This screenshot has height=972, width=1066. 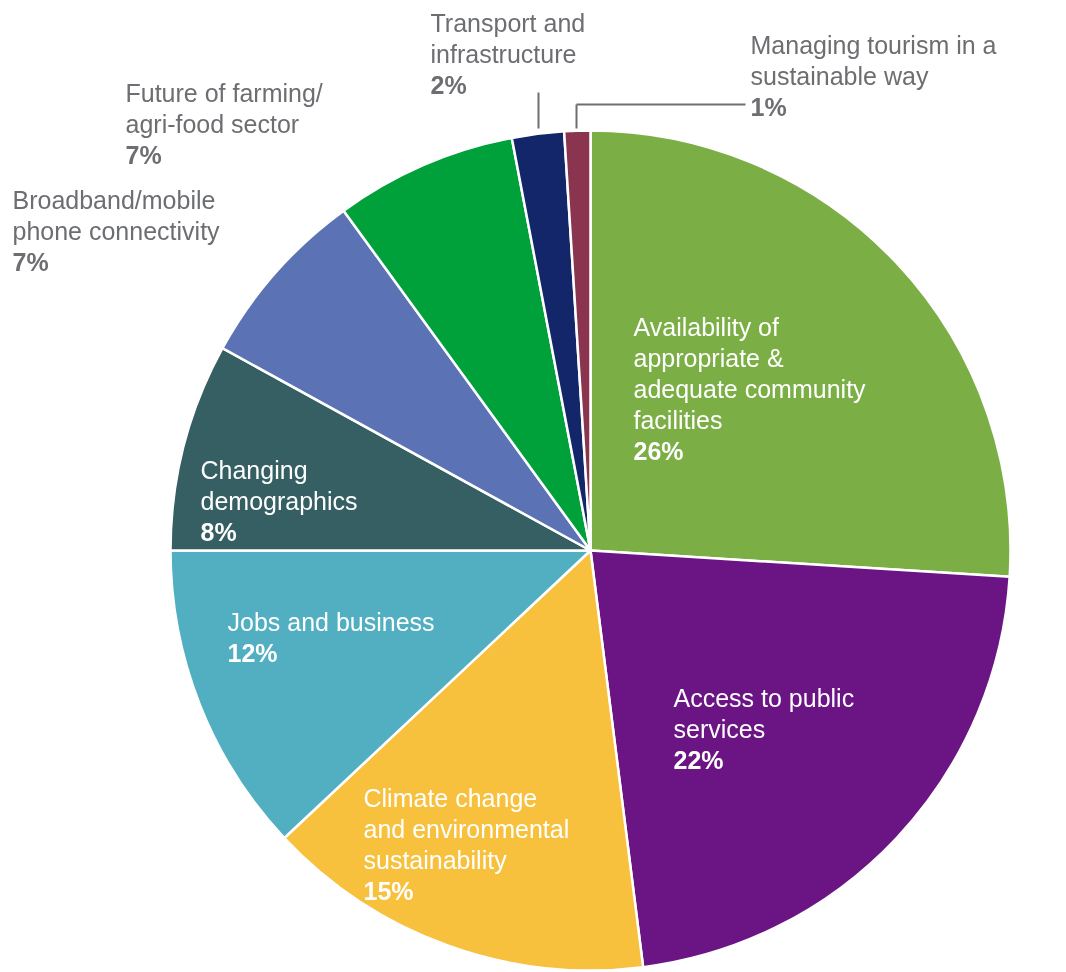 What do you see at coordinates (279, 485) in the screenshot?
I see `slice-label: Changing demographics` at bounding box center [279, 485].